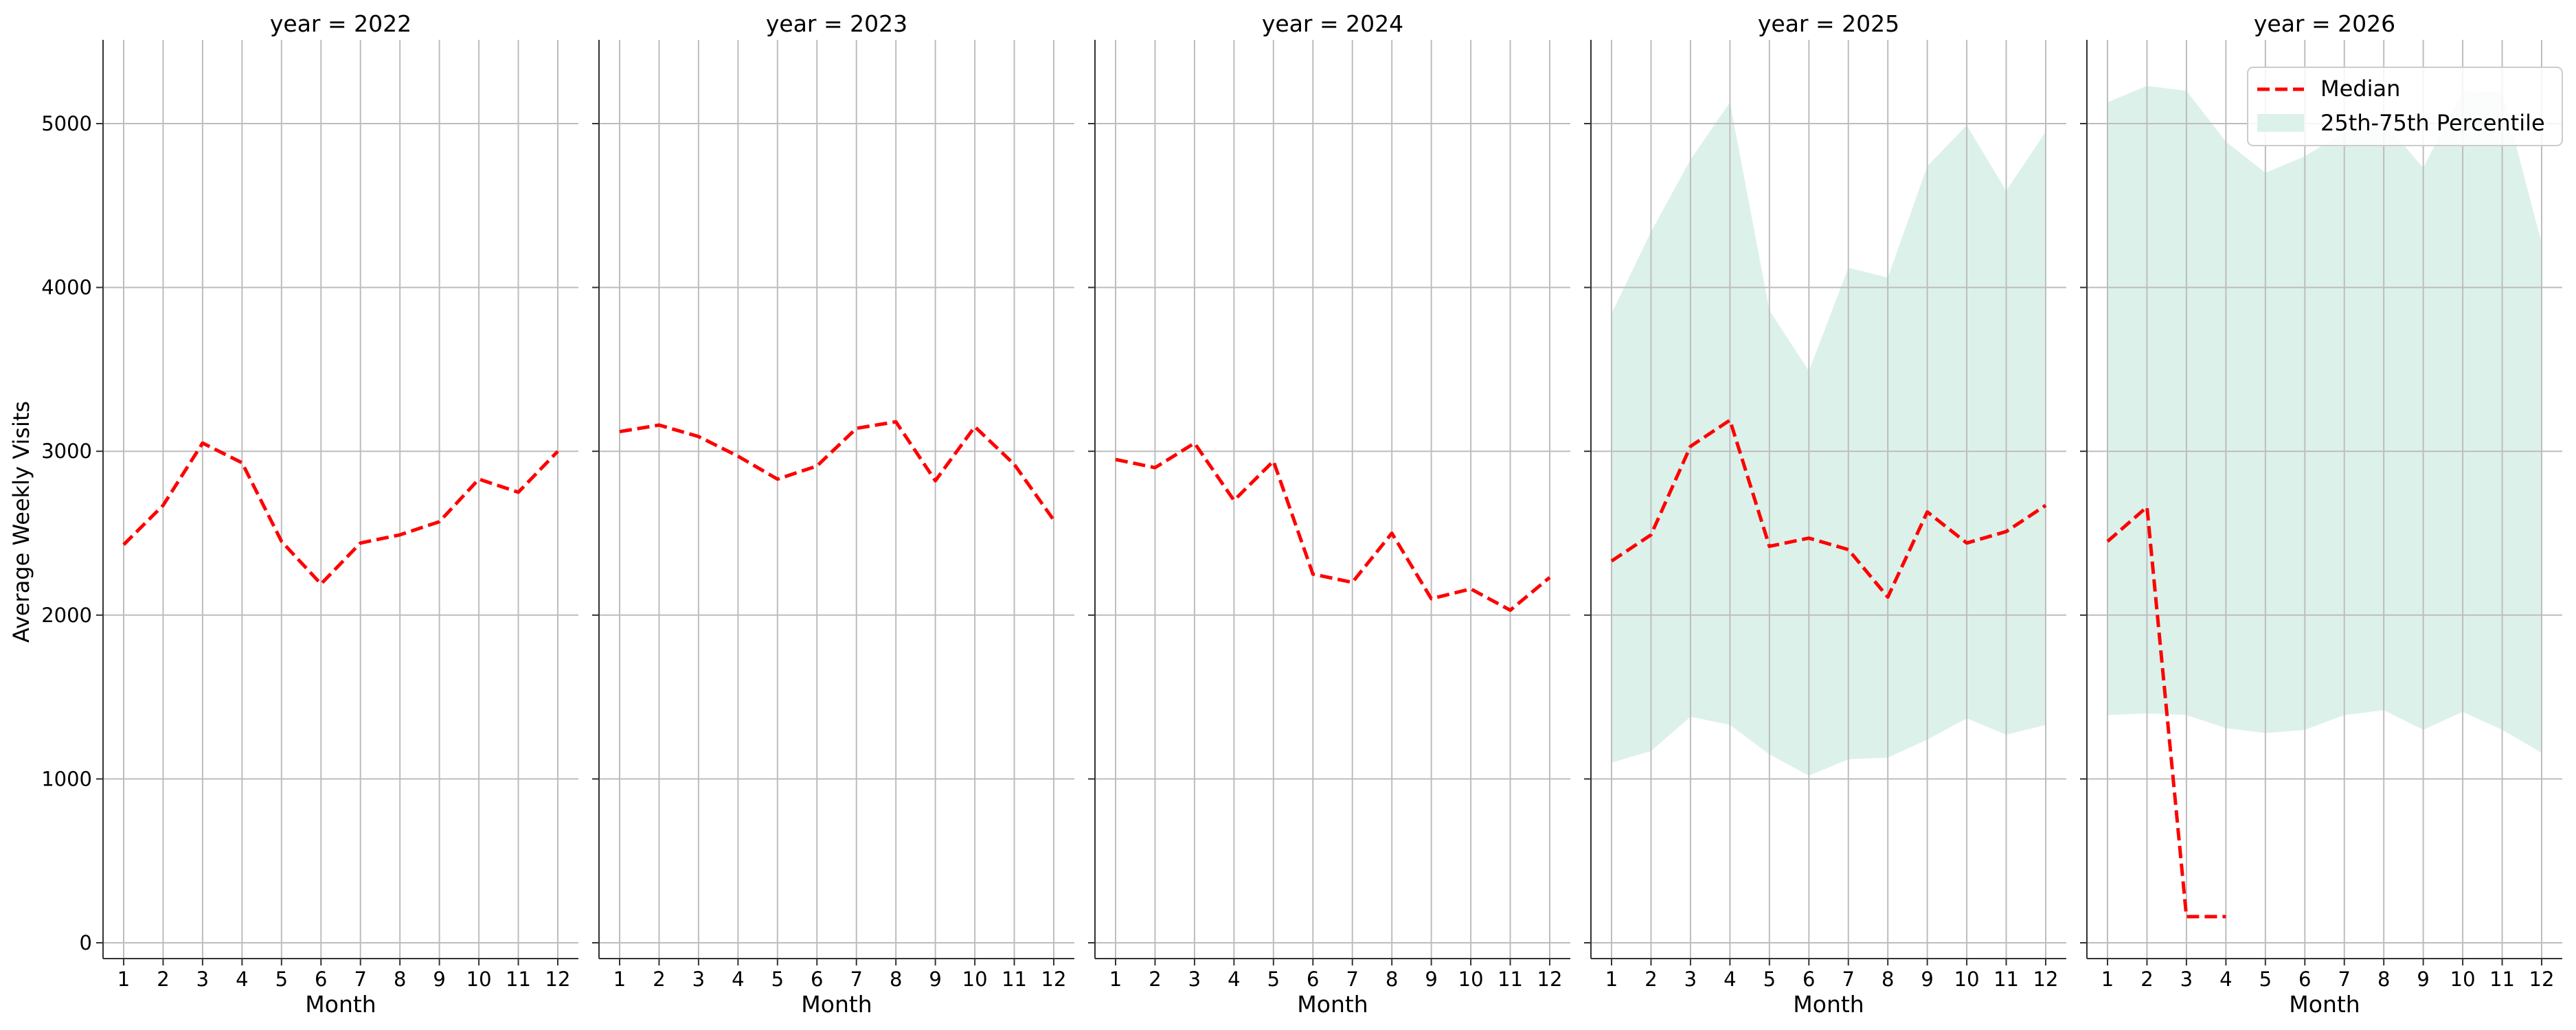 The height and width of the screenshot is (1030, 2576). I want to click on panel-title: year = 2026, so click(2324, 23).